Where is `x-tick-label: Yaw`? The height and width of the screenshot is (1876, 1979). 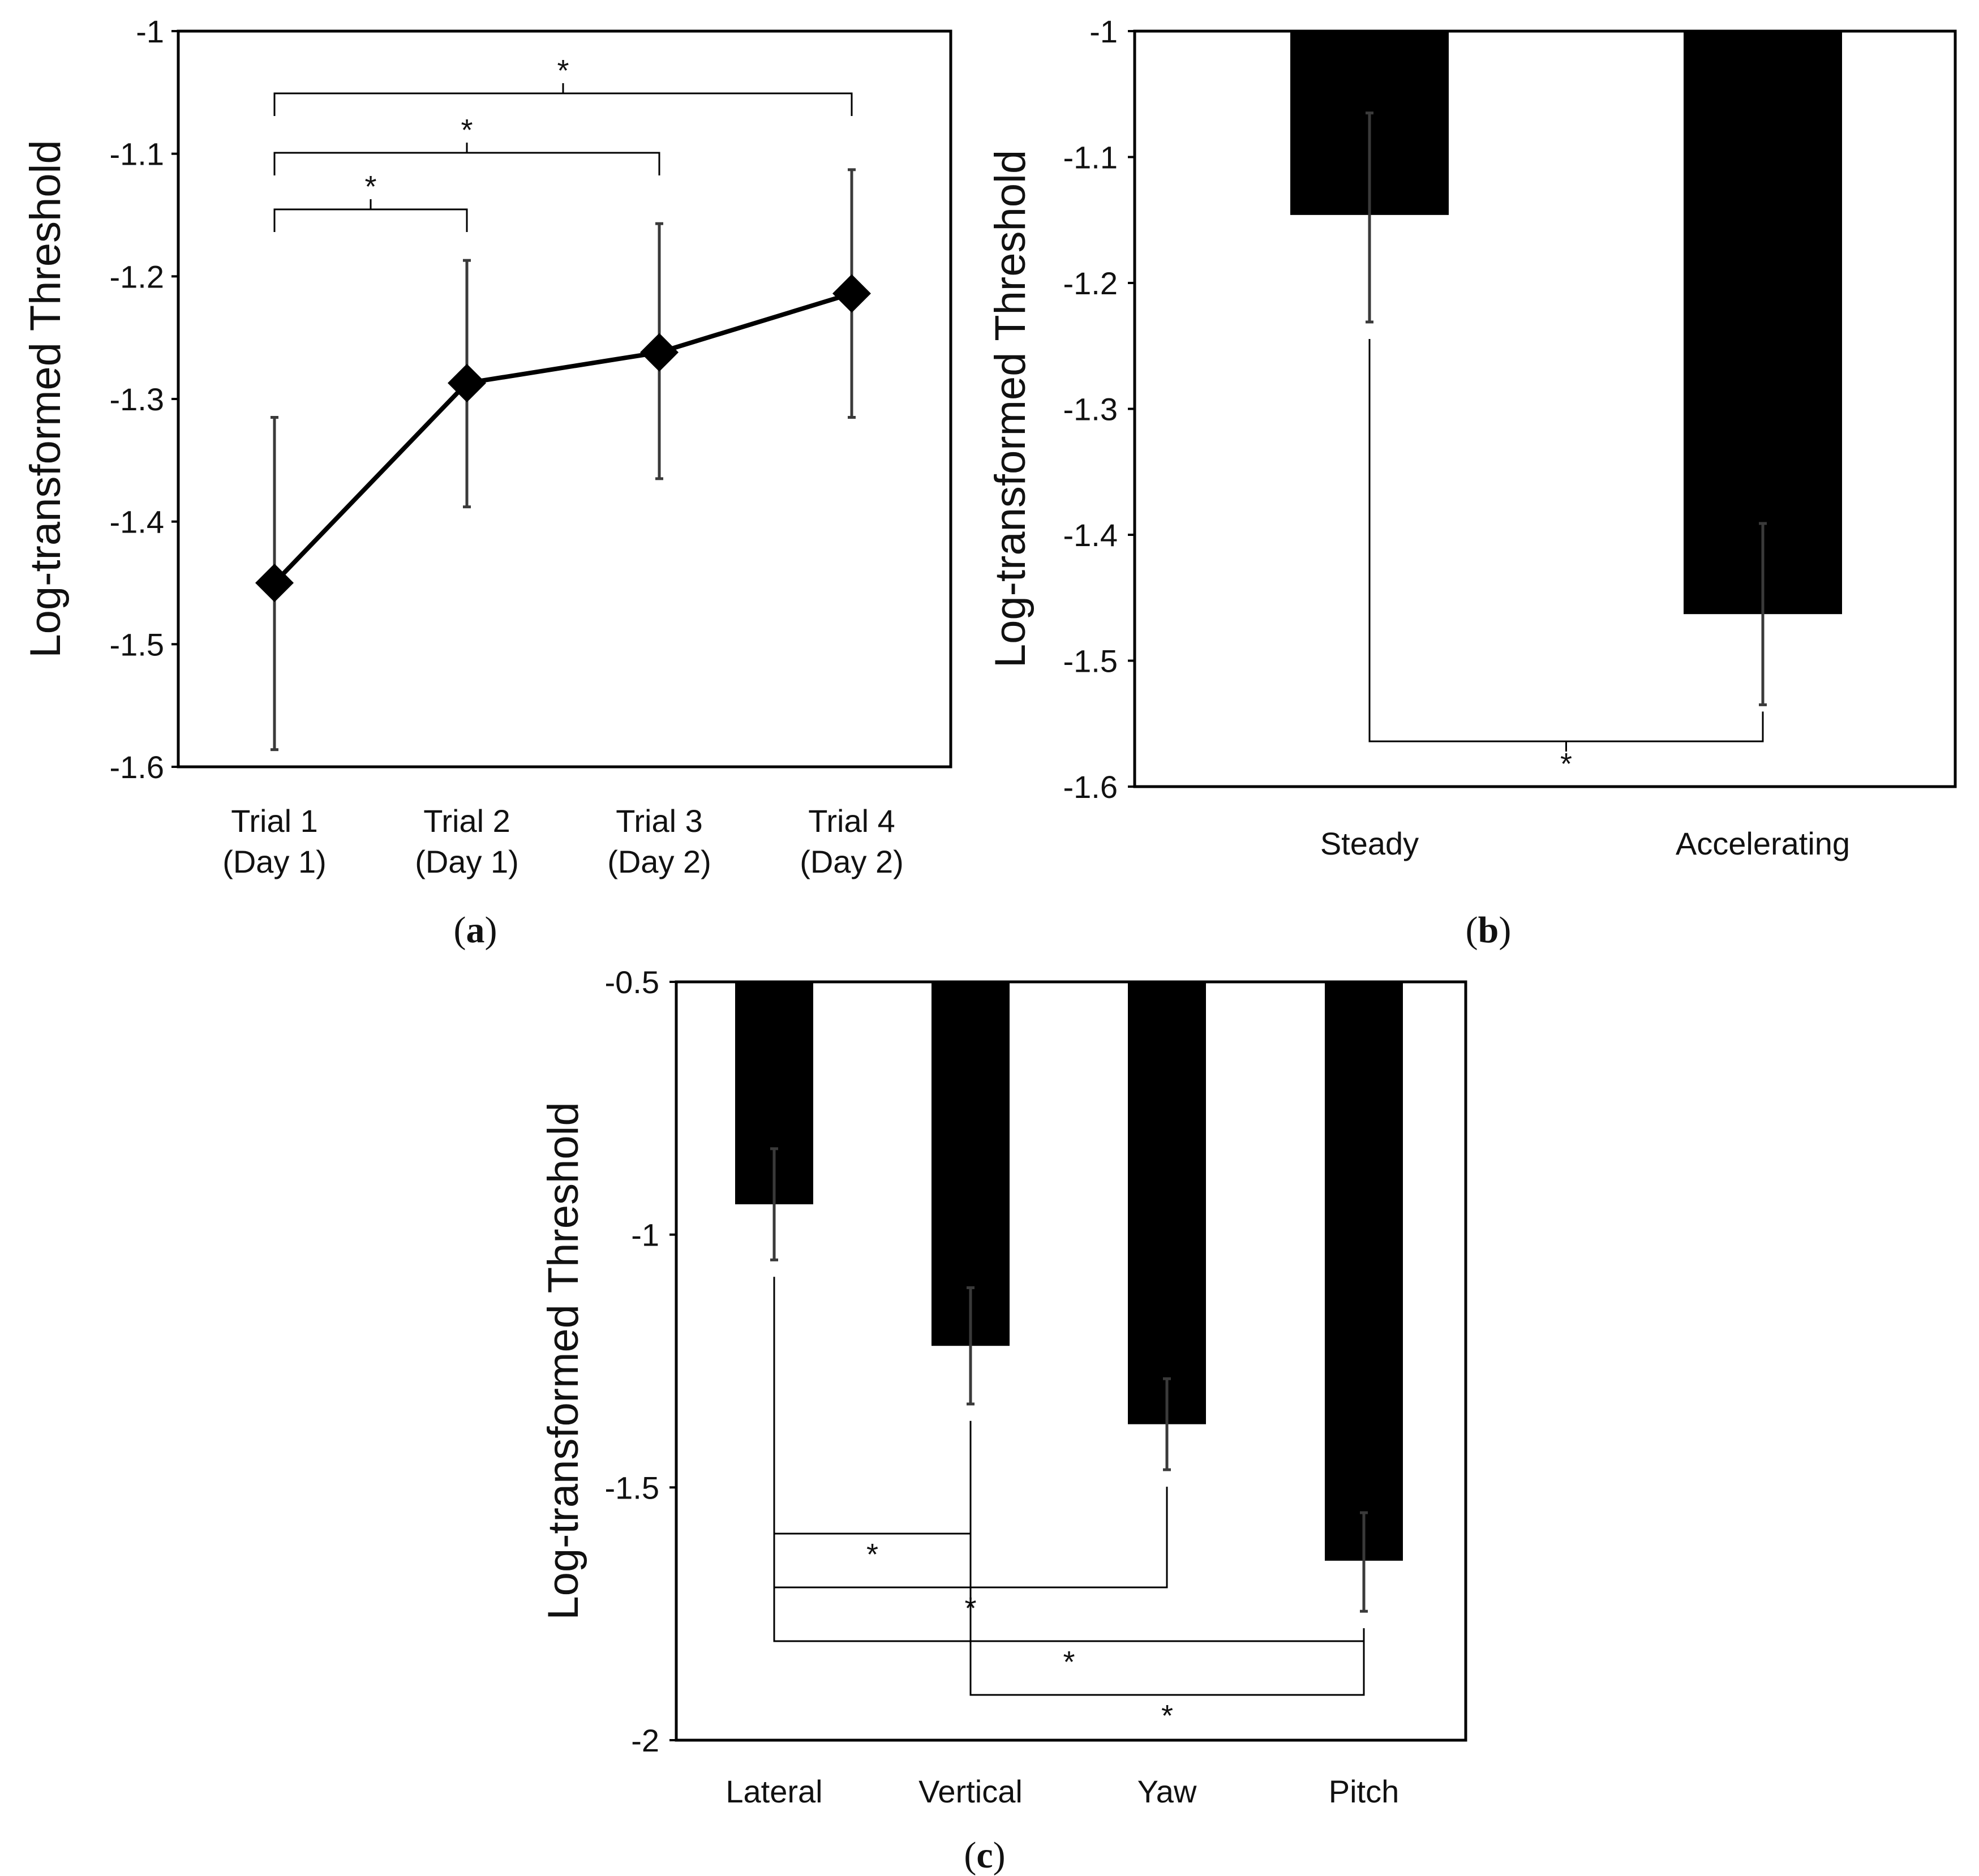 x-tick-label: Yaw is located at coordinates (1167, 1791).